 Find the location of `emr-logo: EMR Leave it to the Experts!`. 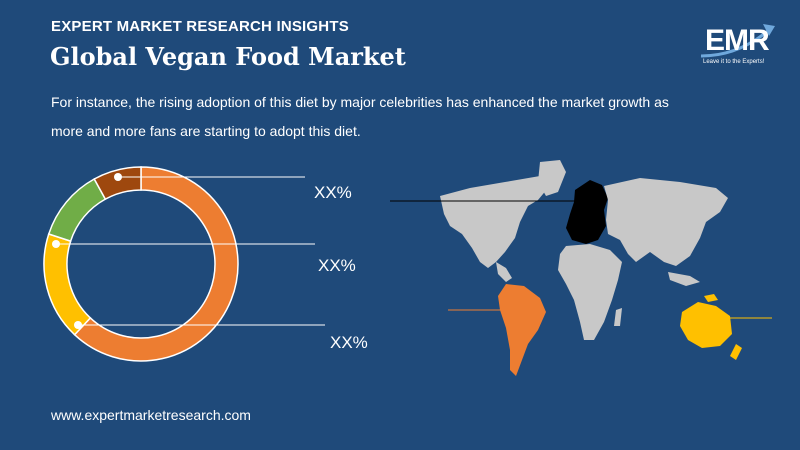

emr-logo: EMR Leave it to the Experts! is located at coordinates (733, 48).